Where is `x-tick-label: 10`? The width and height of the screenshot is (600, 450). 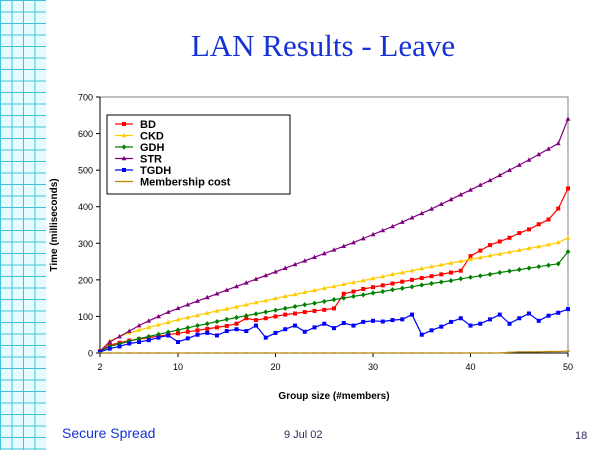 x-tick-label: 10 is located at coordinates (178, 367).